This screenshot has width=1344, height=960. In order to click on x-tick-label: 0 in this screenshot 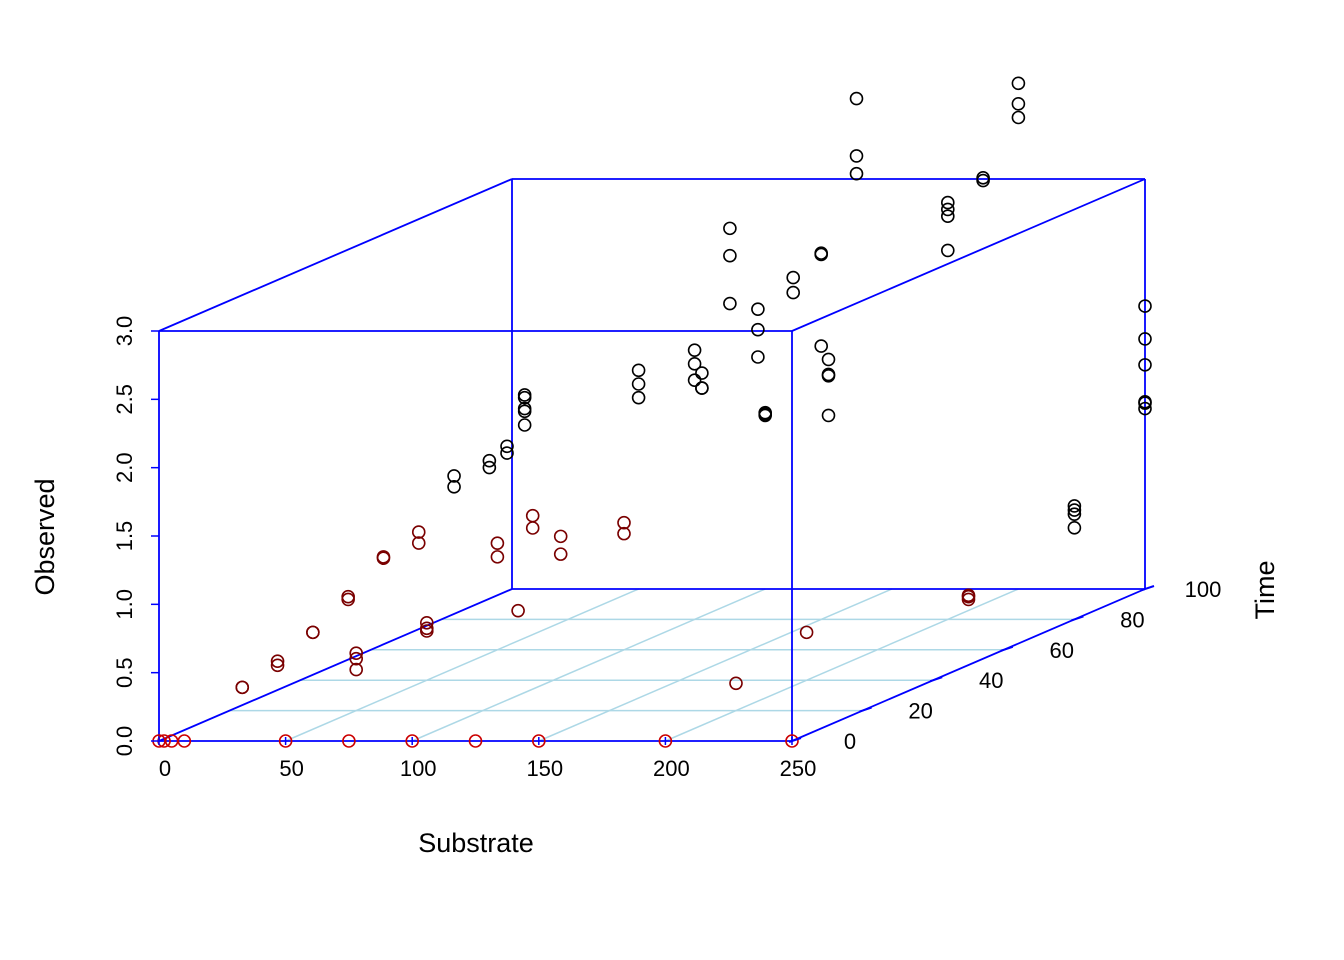, I will do `click(165, 768)`.